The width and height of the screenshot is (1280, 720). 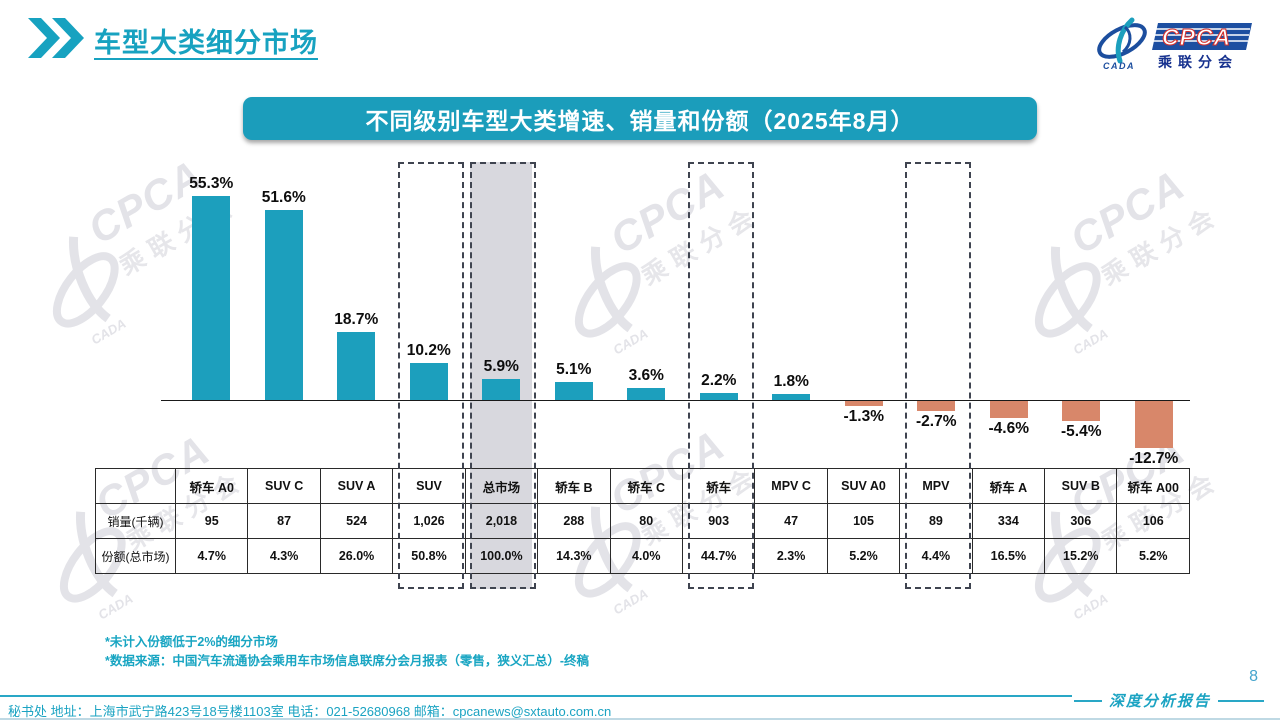 I want to click on table-cell: 903, so click(x=718, y=521).